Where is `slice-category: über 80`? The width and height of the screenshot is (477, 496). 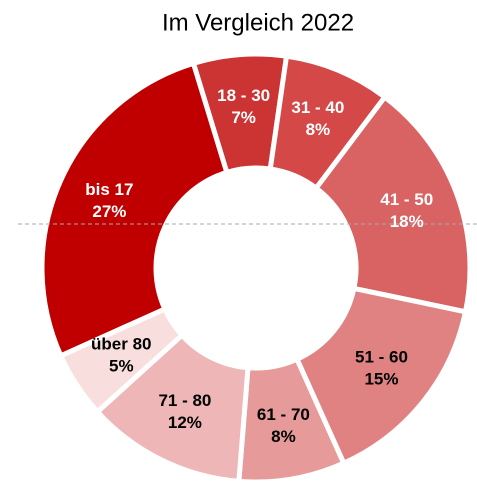 slice-category: über 80 is located at coordinates (121, 344).